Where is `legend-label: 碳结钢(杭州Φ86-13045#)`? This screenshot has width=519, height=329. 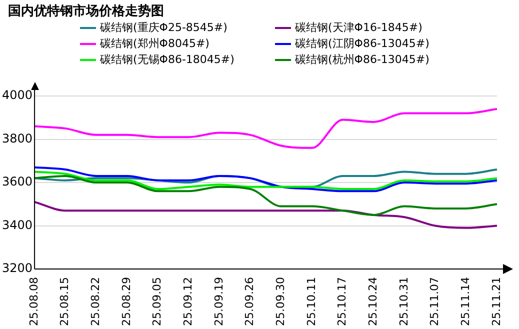 legend-label: 碳结钢(杭州Φ86-13045#) is located at coordinates (362, 59).